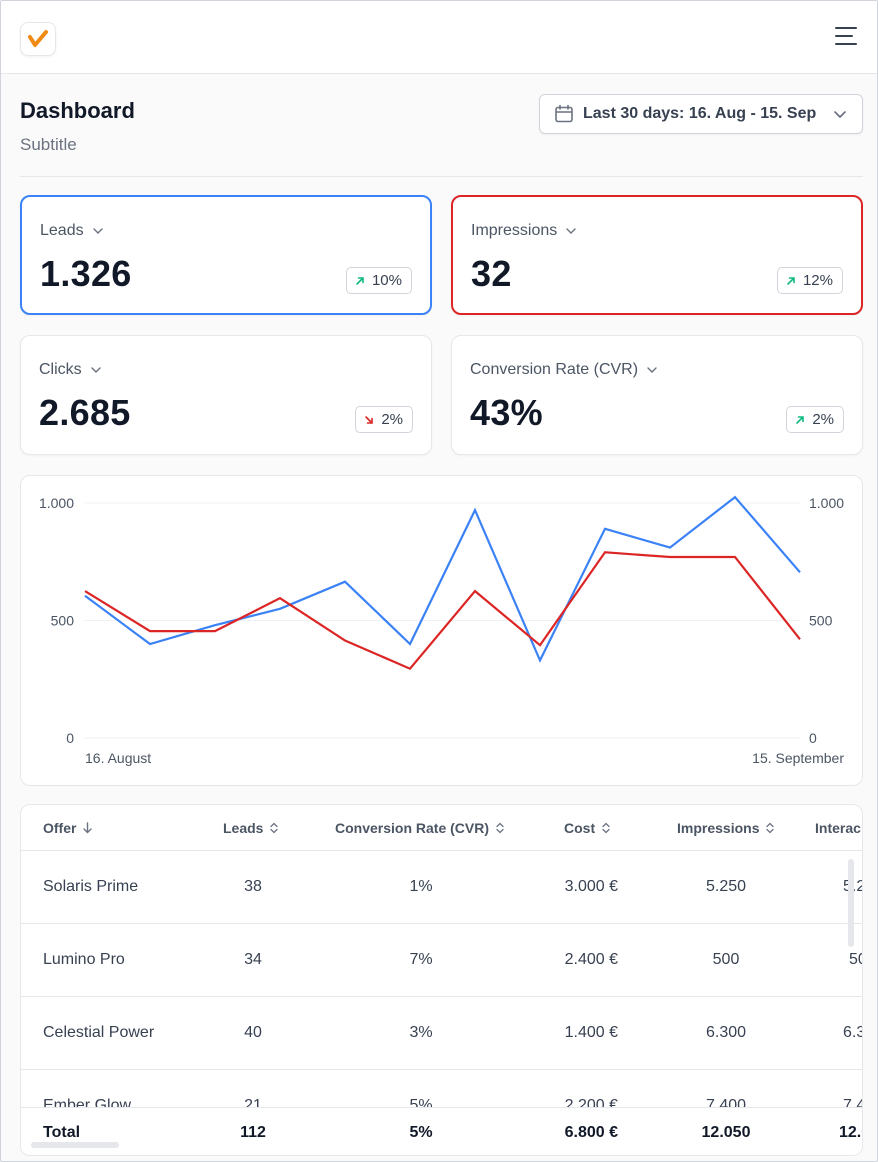 Image resolution: width=878 pixels, height=1162 pixels. What do you see at coordinates (813, 738) in the screenshot?
I see `y-tick-label-right: 0` at bounding box center [813, 738].